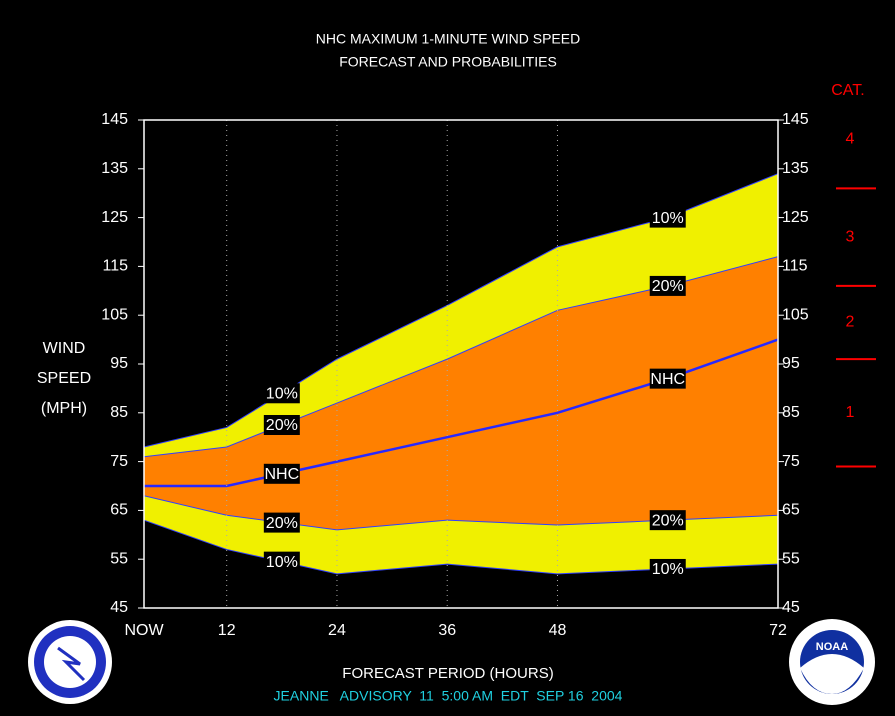  What do you see at coordinates (850, 412) in the screenshot?
I see `category-label: 1` at bounding box center [850, 412].